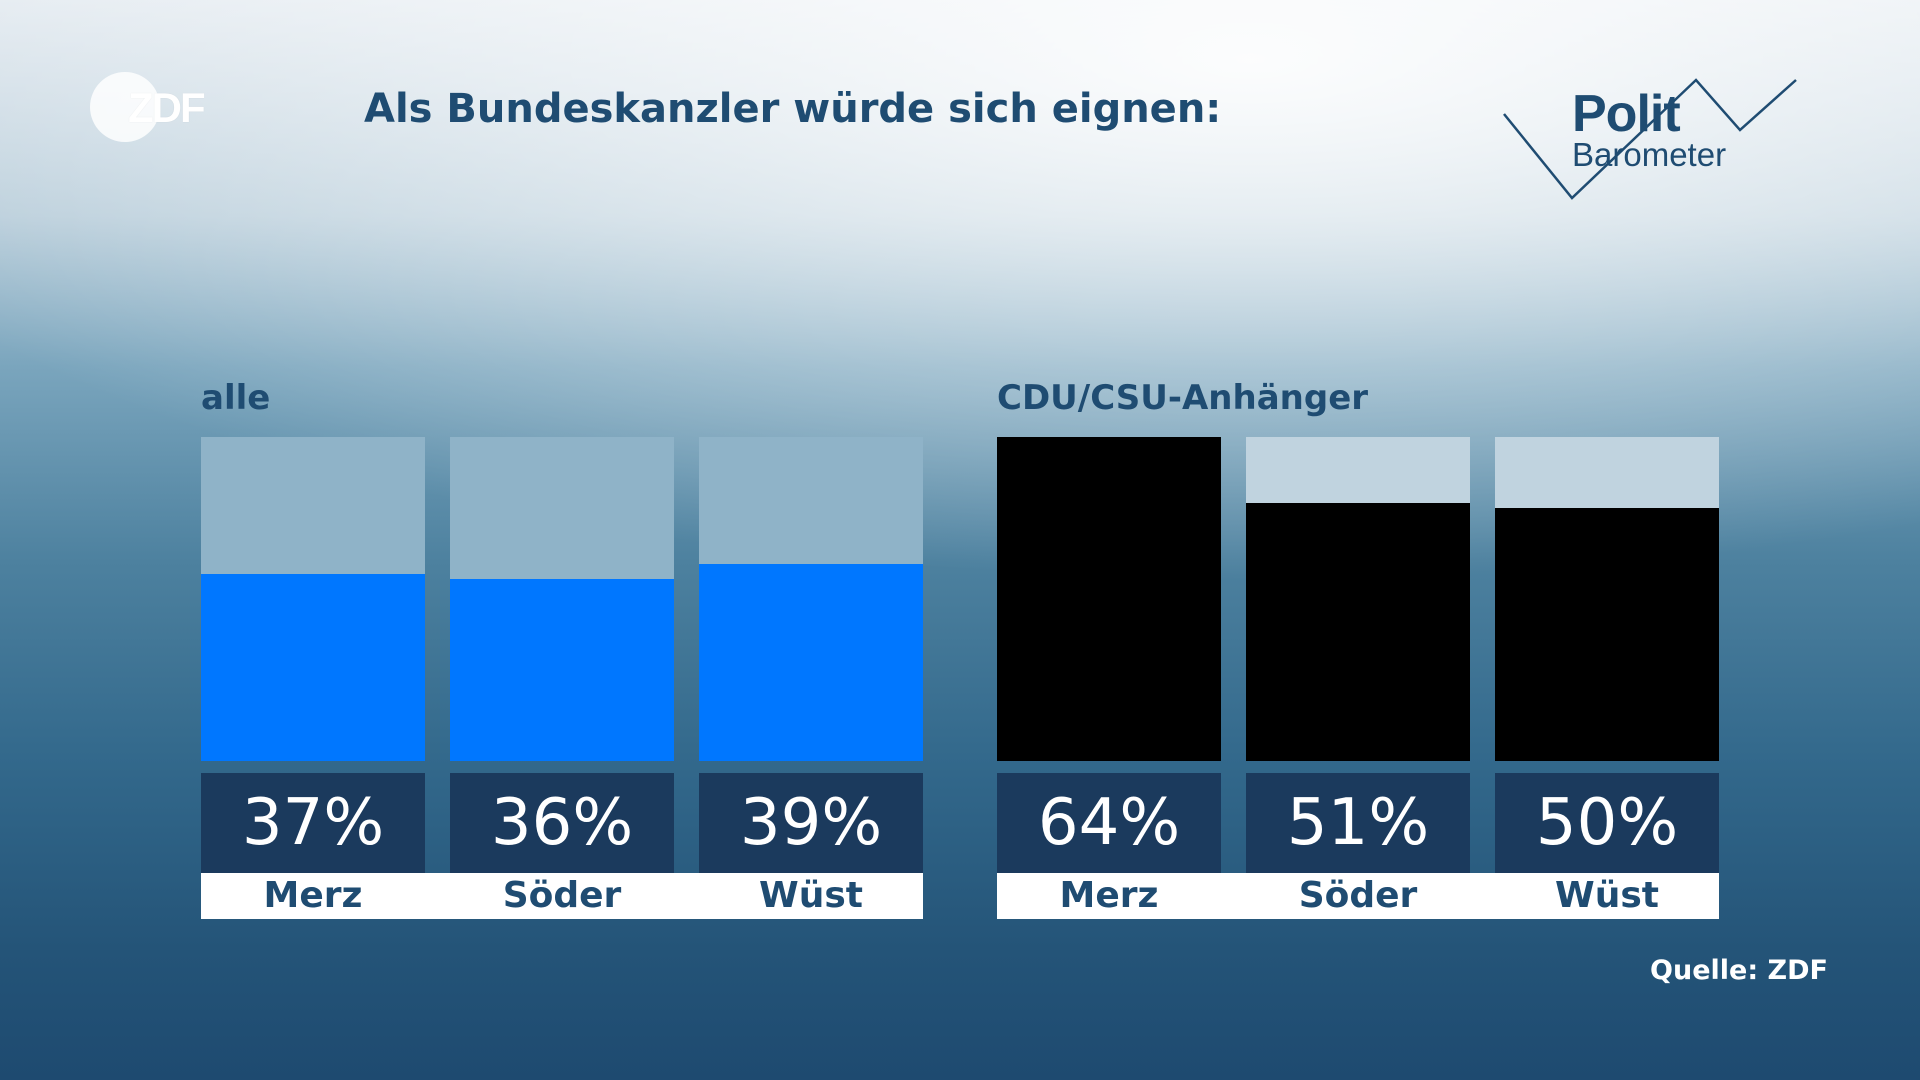  What do you see at coordinates (793, 109) in the screenshot?
I see `chart-title: Als Bundeskanzler würde sich eignen:` at bounding box center [793, 109].